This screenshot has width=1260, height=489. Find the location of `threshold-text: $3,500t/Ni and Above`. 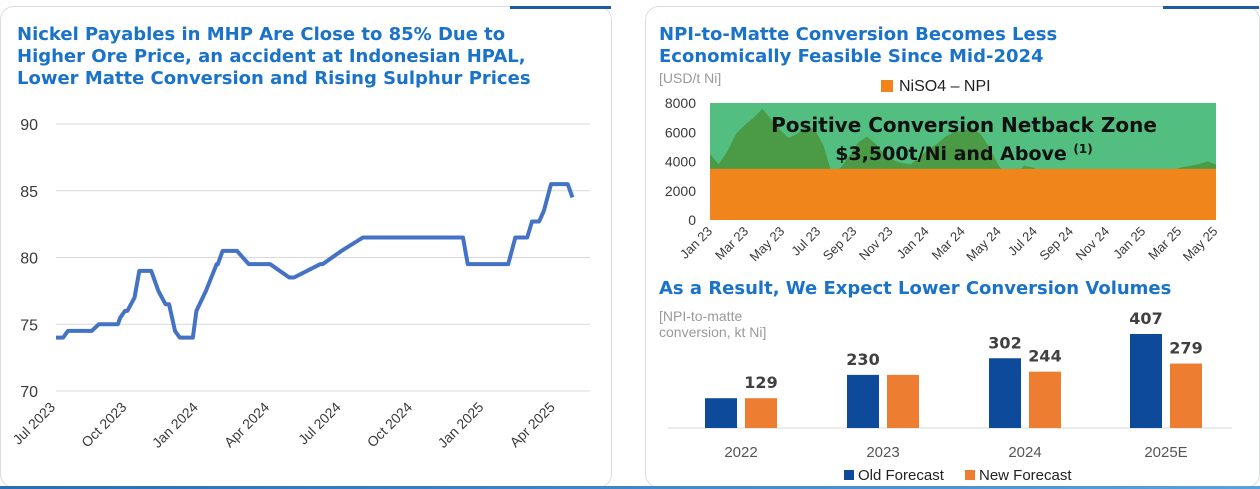

threshold-text: $3,500t/Ni and Above is located at coordinates (954, 154).